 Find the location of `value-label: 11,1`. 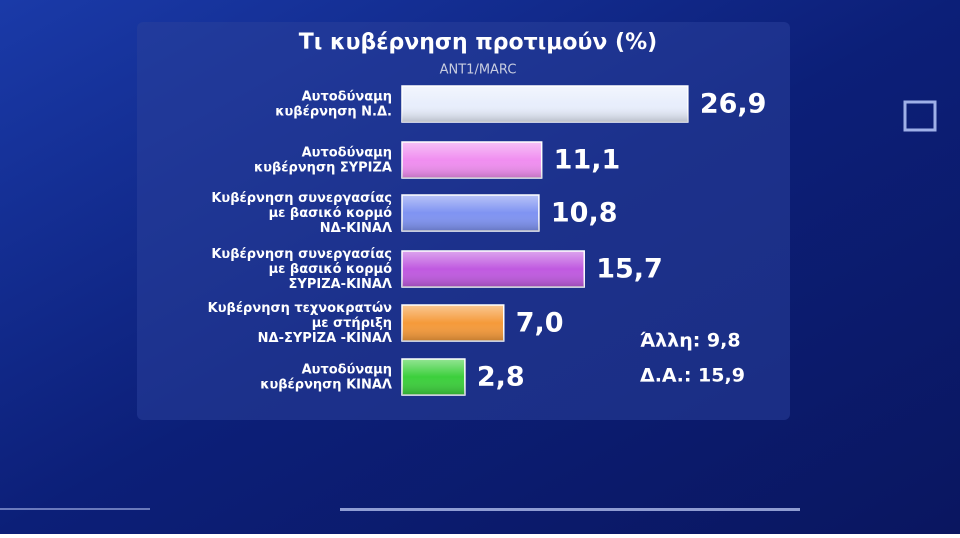

value-label: 11,1 is located at coordinates (587, 160).